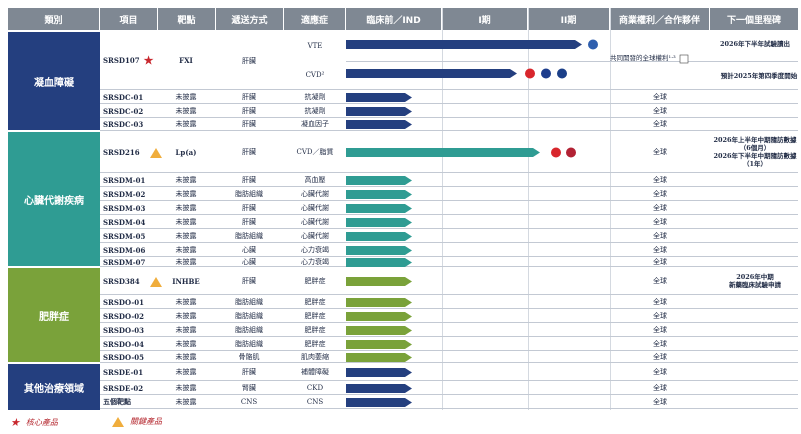 The height and width of the screenshot is (434, 801). Describe the element at coordinates (123, 97) in the screenshot. I see `project-name: SRSDC-01` at that location.